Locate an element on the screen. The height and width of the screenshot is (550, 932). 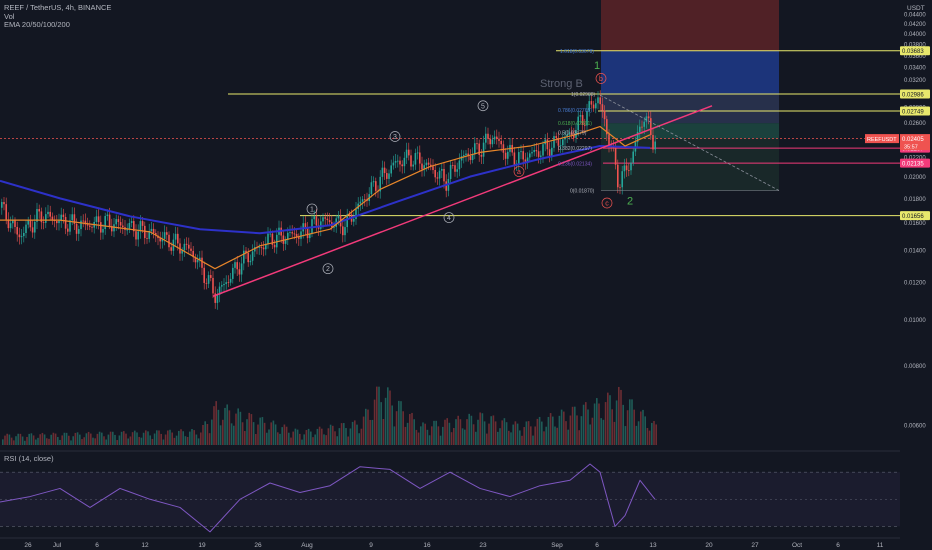
time-tick: 9 is located at coordinates (371, 545).